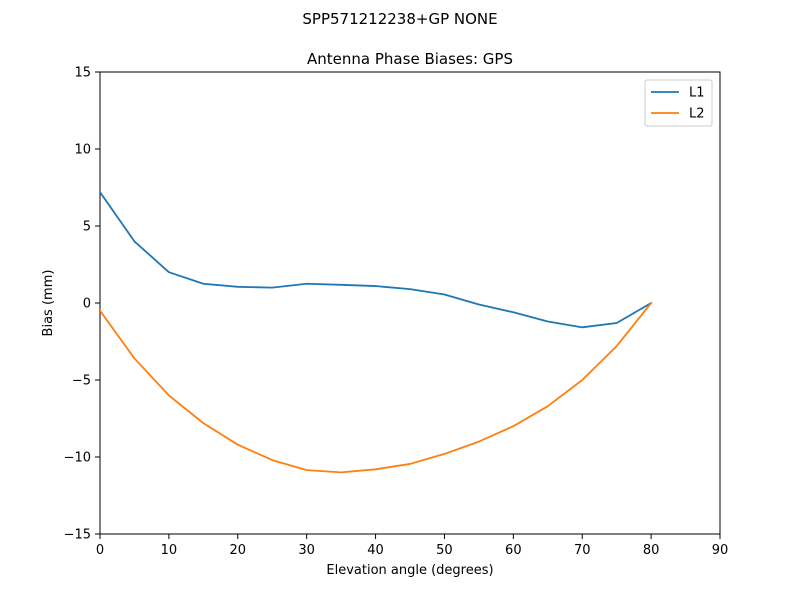 This screenshot has width=800, height=600. I want to click on x-tick-label: 20, so click(238, 550).